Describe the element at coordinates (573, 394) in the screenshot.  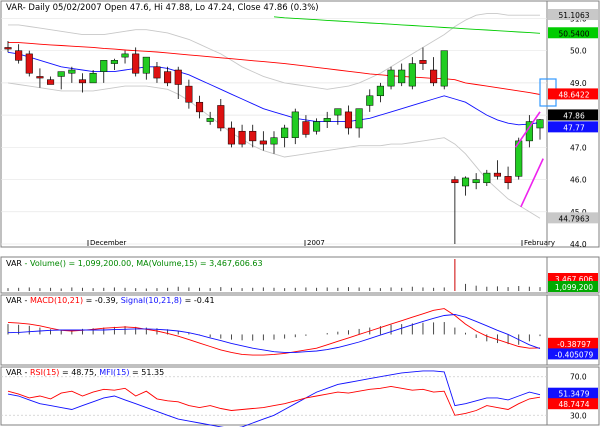
I see `rsi-badge-text: 51.3479` at that location.